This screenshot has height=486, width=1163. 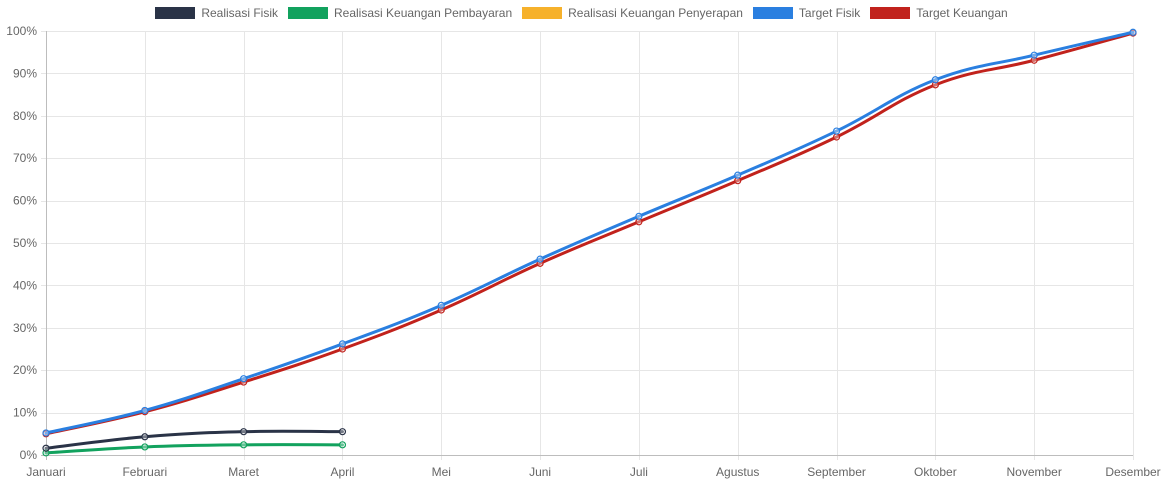 I want to click on x-tick-label: Desember, so click(x=1132, y=472).